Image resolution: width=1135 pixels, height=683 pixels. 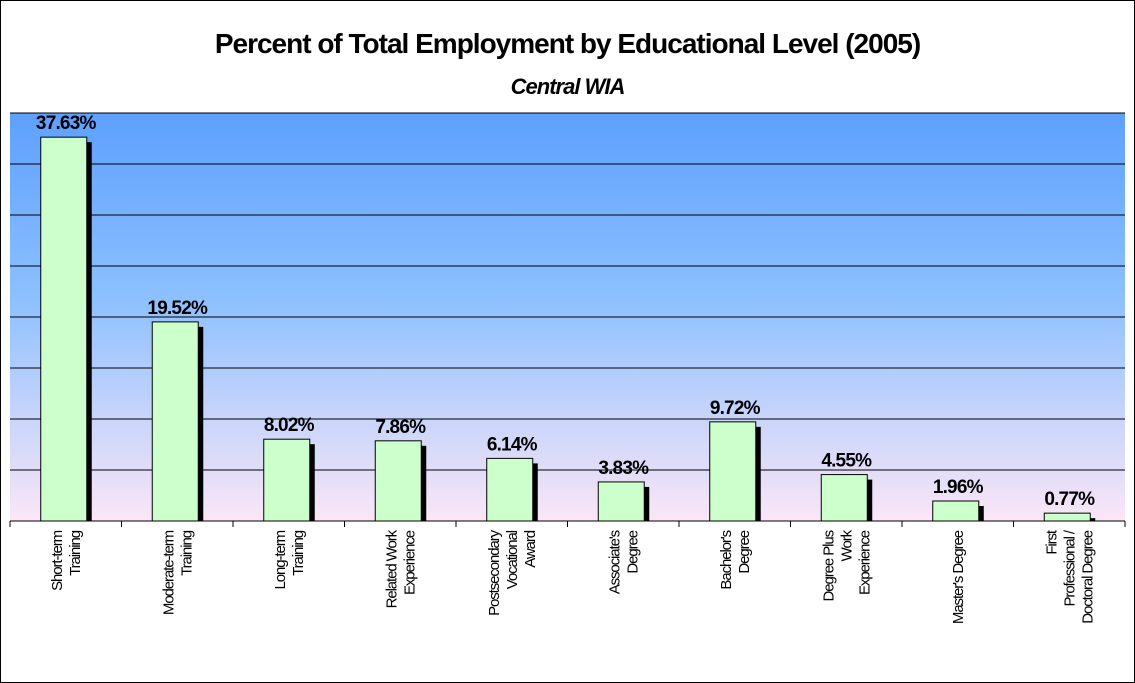 I want to click on data-label: 7.86%, so click(x=400, y=427).